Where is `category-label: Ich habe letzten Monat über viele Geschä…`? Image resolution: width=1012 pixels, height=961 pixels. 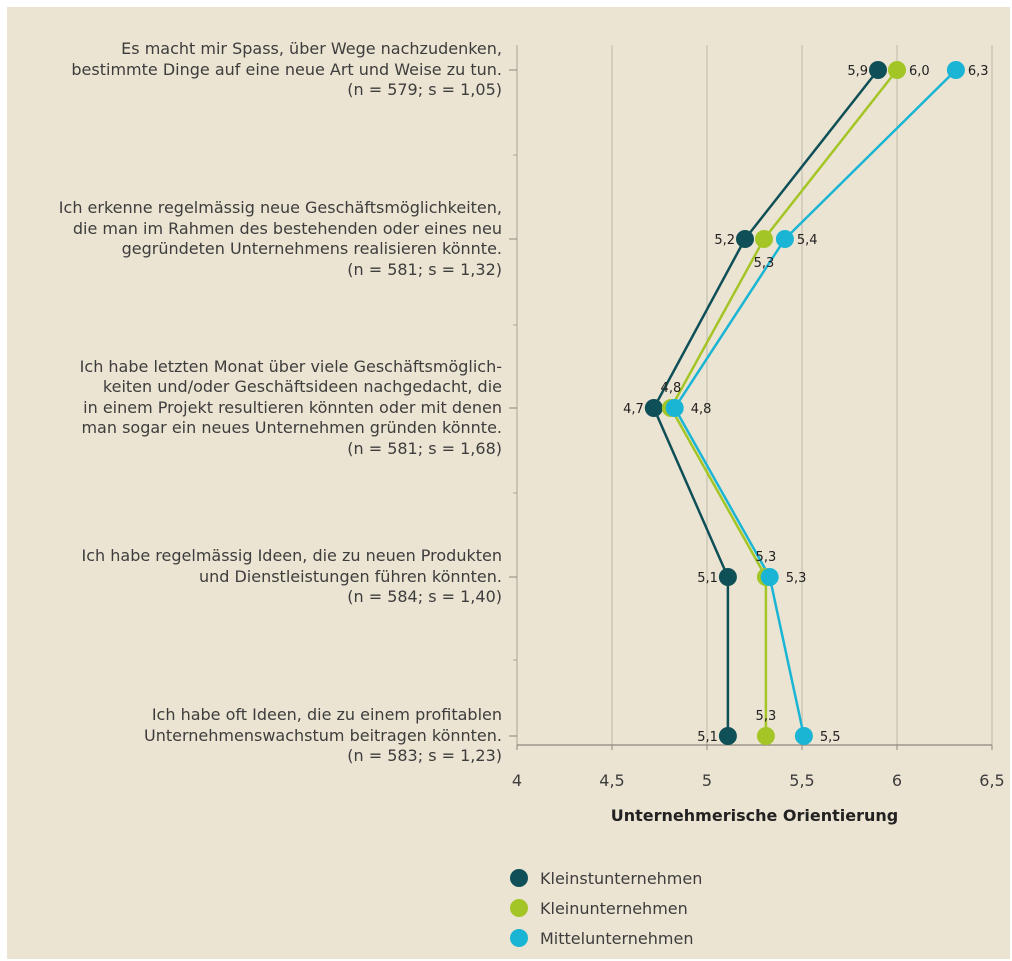 category-label: Ich habe letzten Monat über viele Geschä… is located at coordinates (262, 408).